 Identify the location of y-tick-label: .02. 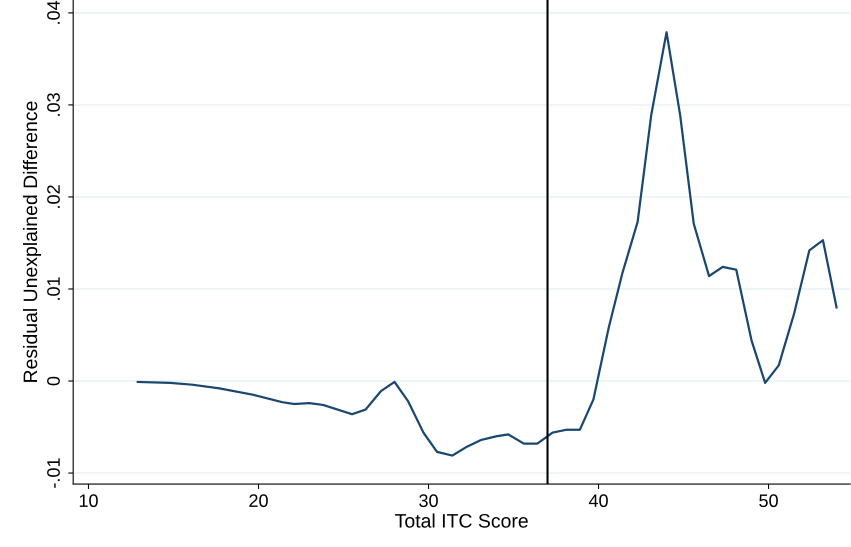
(53, 196).